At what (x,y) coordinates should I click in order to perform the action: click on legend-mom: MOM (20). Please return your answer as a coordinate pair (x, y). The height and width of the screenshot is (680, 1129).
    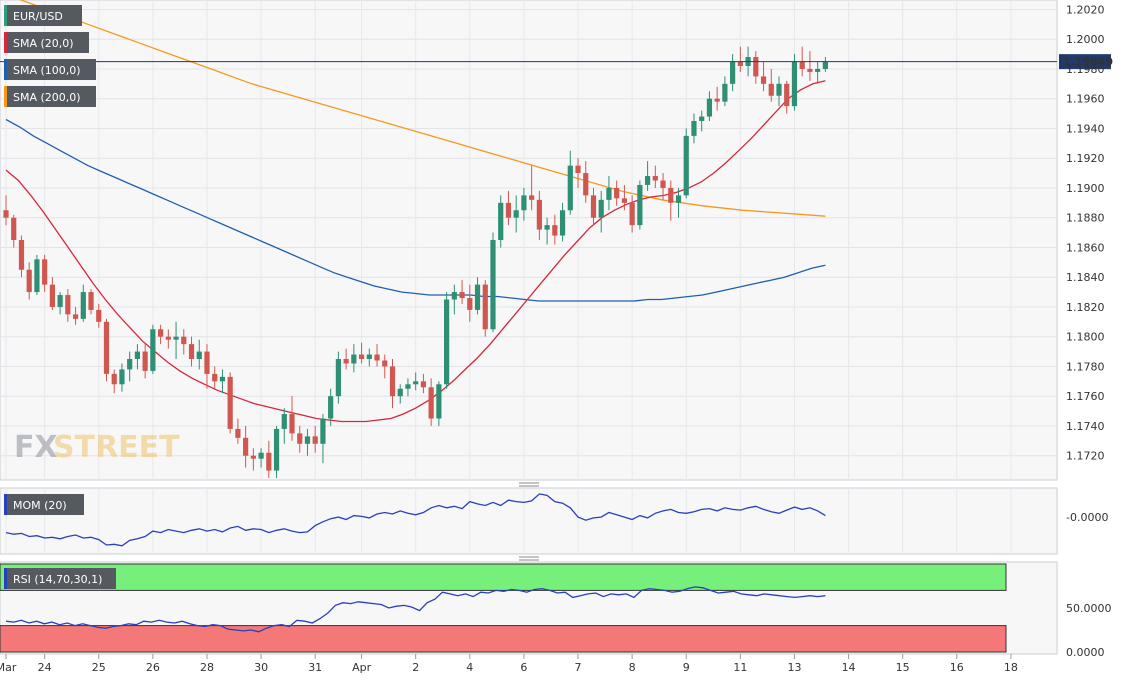
    Looking at the image, I should click on (44, 504).